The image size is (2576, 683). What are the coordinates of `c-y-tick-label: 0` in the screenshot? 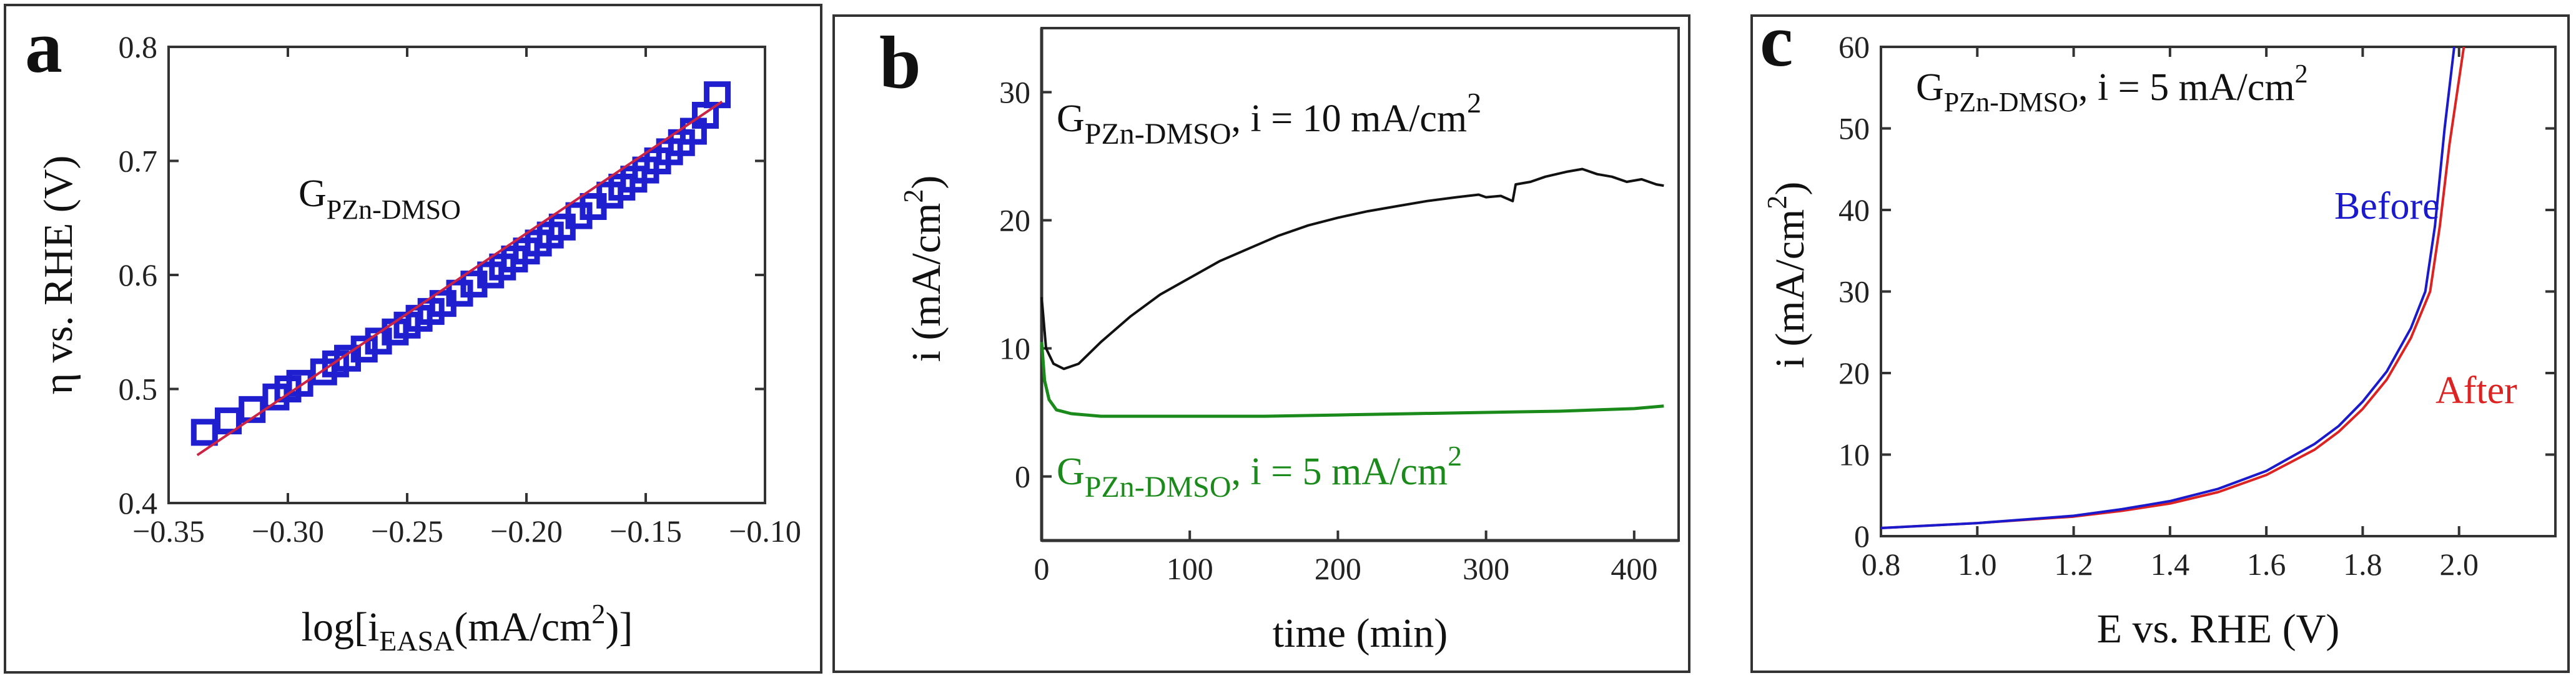 It's located at (1862, 537).